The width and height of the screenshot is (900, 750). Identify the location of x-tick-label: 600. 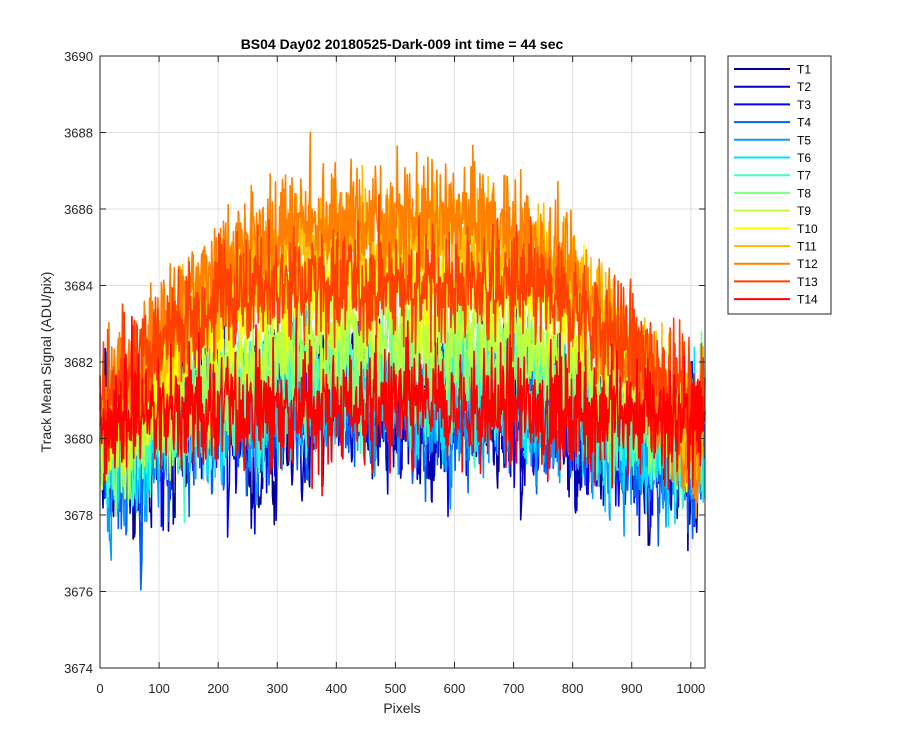
(455, 688).